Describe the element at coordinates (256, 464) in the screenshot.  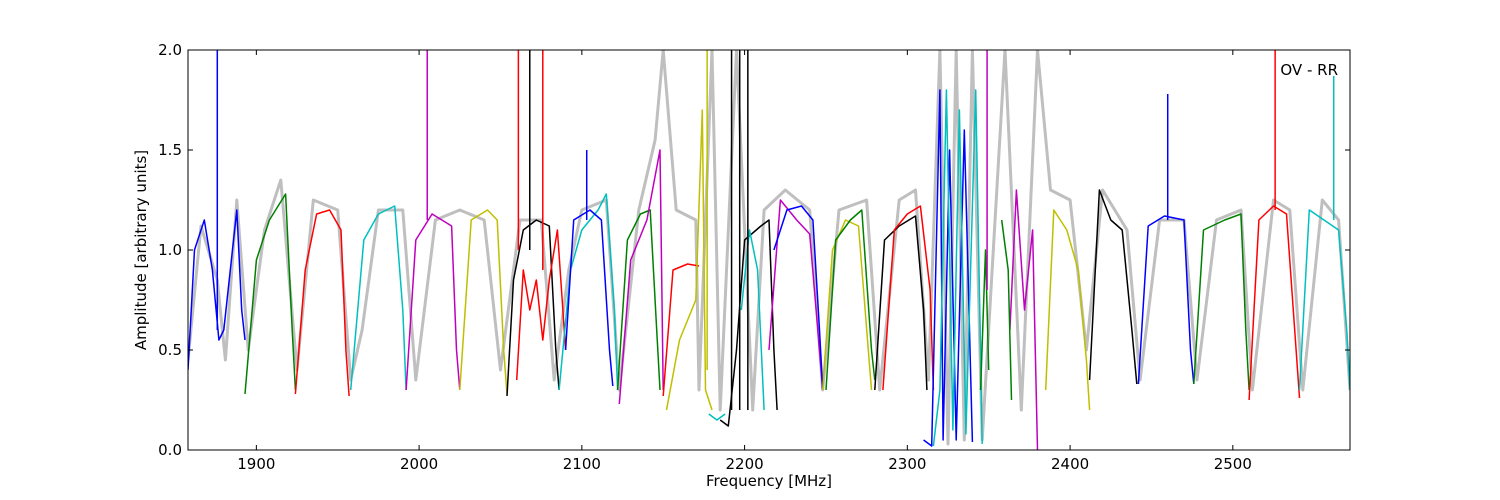
I see `x-tick-label: 1900` at that location.